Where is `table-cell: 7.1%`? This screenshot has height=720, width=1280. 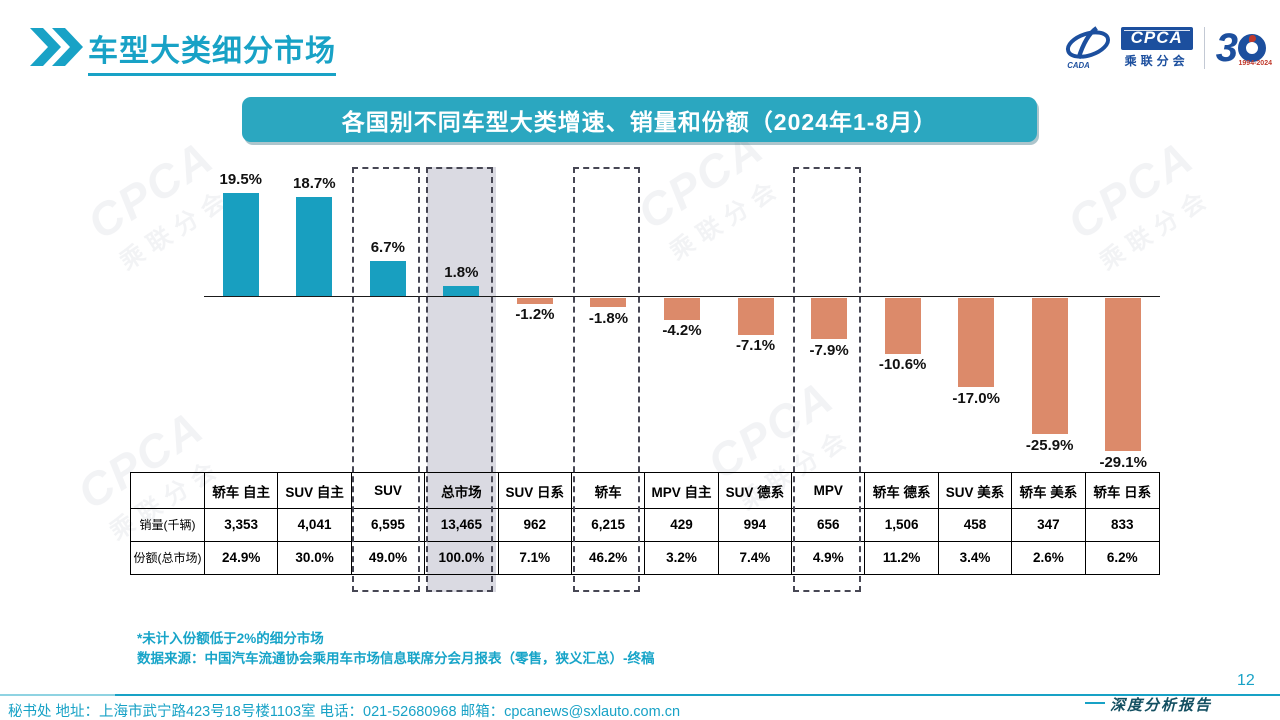 table-cell: 7.1% is located at coordinates (535, 557).